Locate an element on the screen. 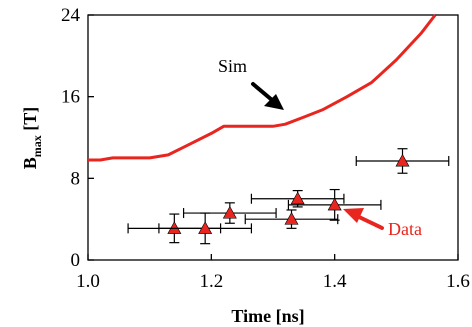 This screenshot has width=472, height=327. sim-arrow-head is located at coordinates (274, 102).